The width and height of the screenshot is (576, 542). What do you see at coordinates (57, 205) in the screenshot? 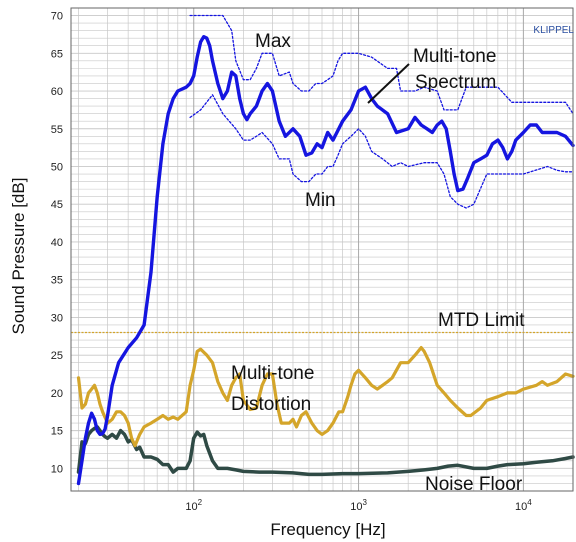
I see `y-tick-label: 45` at bounding box center [57, 205].